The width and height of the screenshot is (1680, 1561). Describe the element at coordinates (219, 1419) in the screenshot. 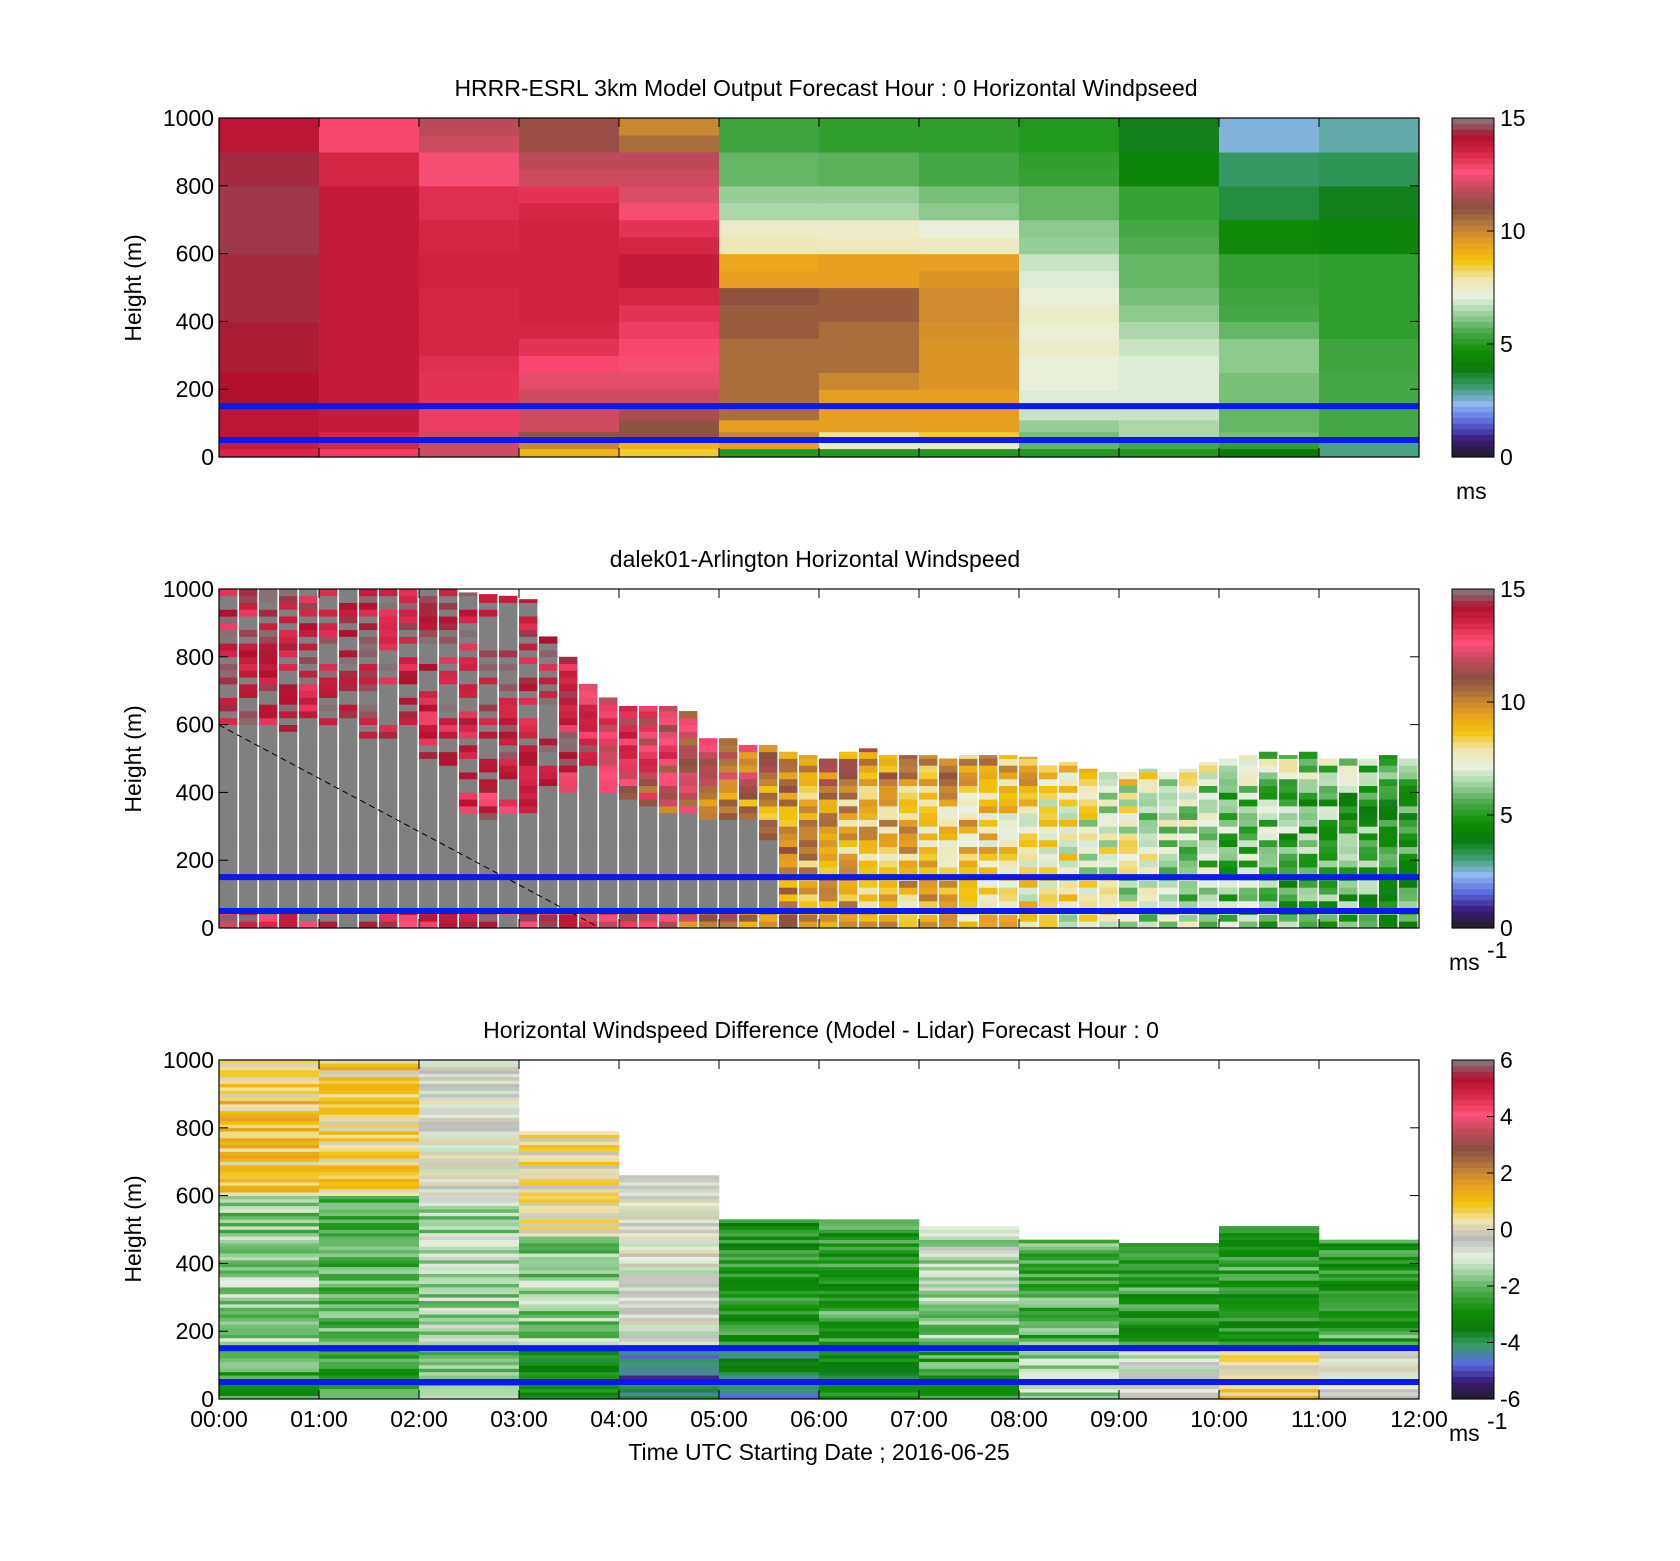

I see `x-tick-label: 00:00` at that location.